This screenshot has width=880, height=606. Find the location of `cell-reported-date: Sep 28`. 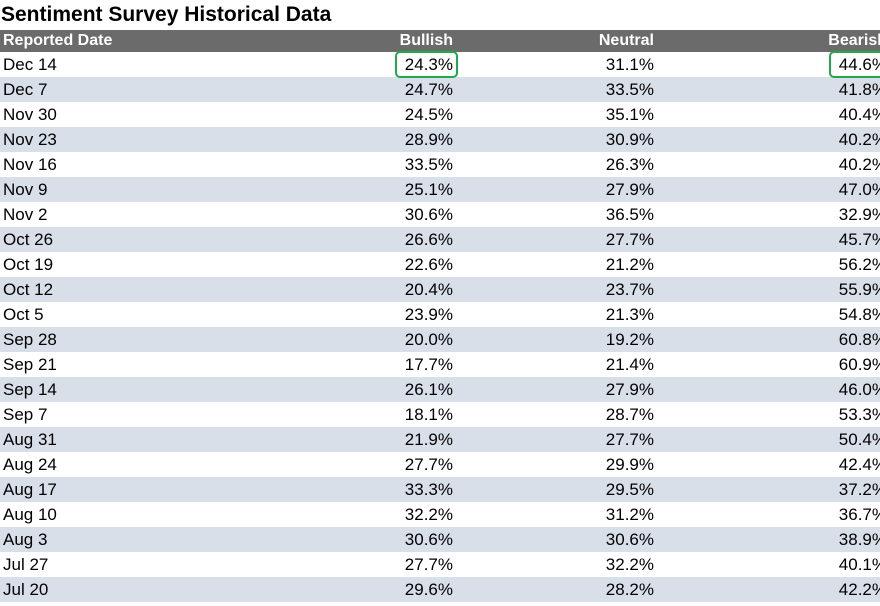

cell-reported-date: Sep 28 is located at coordinates (136, 339).